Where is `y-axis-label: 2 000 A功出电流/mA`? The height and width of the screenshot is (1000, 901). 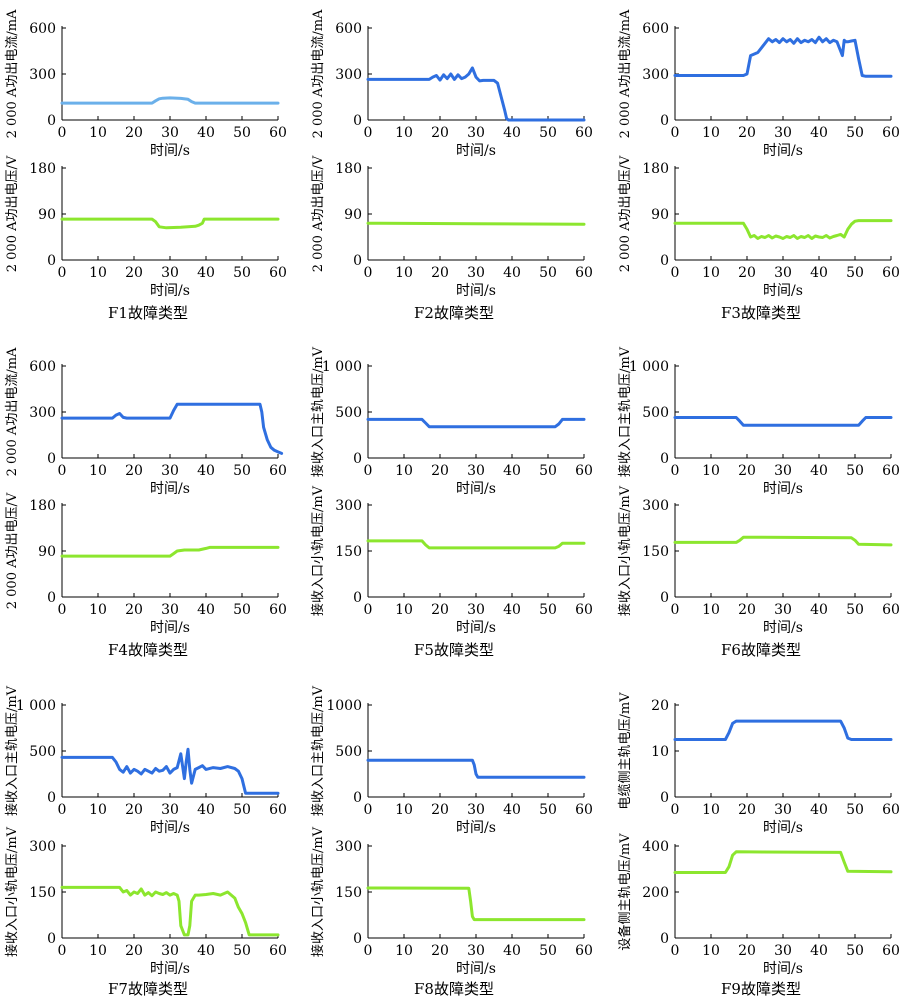 y-axis-label: 2 000 A功出电流/mA is located at coordinates (318, 73).